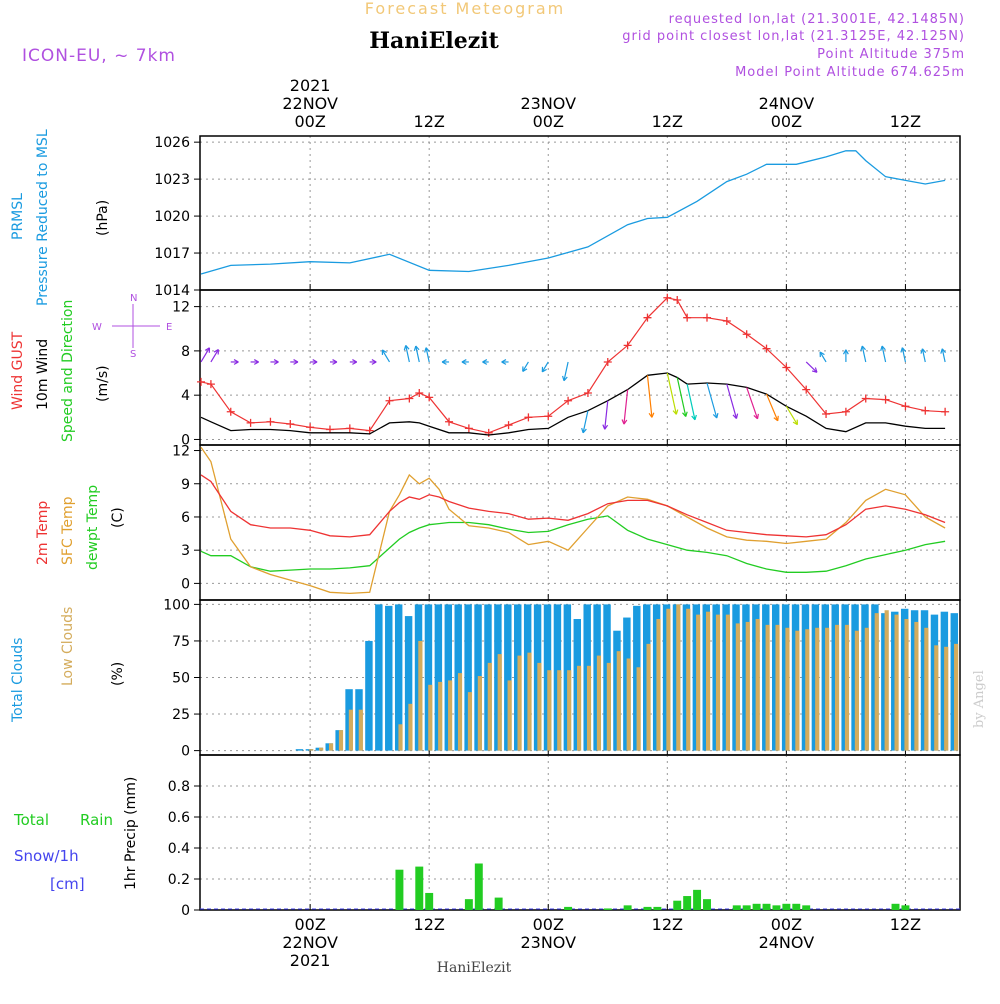 This screenshot has height=1004, width=1000. What do you see at coordinates (181, 452) in the screenshot?
I see `y-tick-label: 12` at bounding box center [181, 452].